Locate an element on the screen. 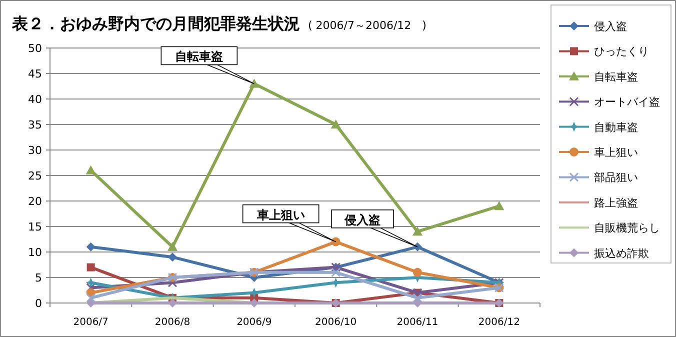 The height and width of the screenshot is (337, 676). legend-label: オートバイ盗 is located at coordinates (627, 102).